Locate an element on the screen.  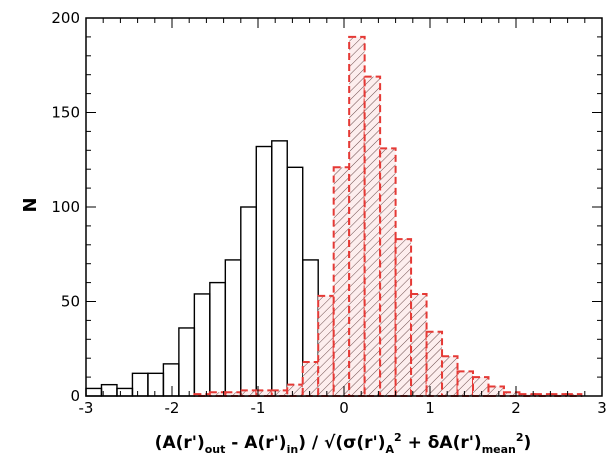
x-tick-label: 0 is located at coordinates (344, 408).